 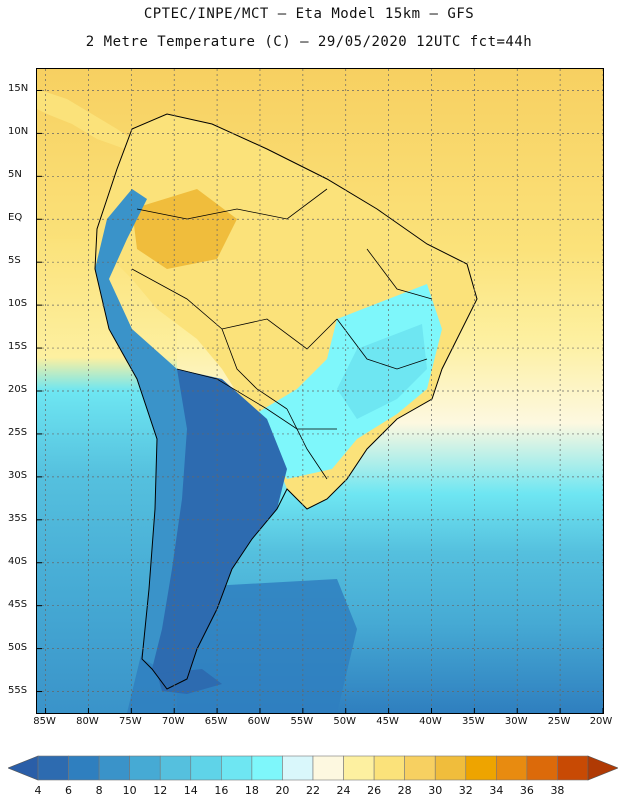 What do you see at coordinates (404, 790) in the screenshot?
I see `colorbar-tick-label: 28` at bounding box center [404, 790].